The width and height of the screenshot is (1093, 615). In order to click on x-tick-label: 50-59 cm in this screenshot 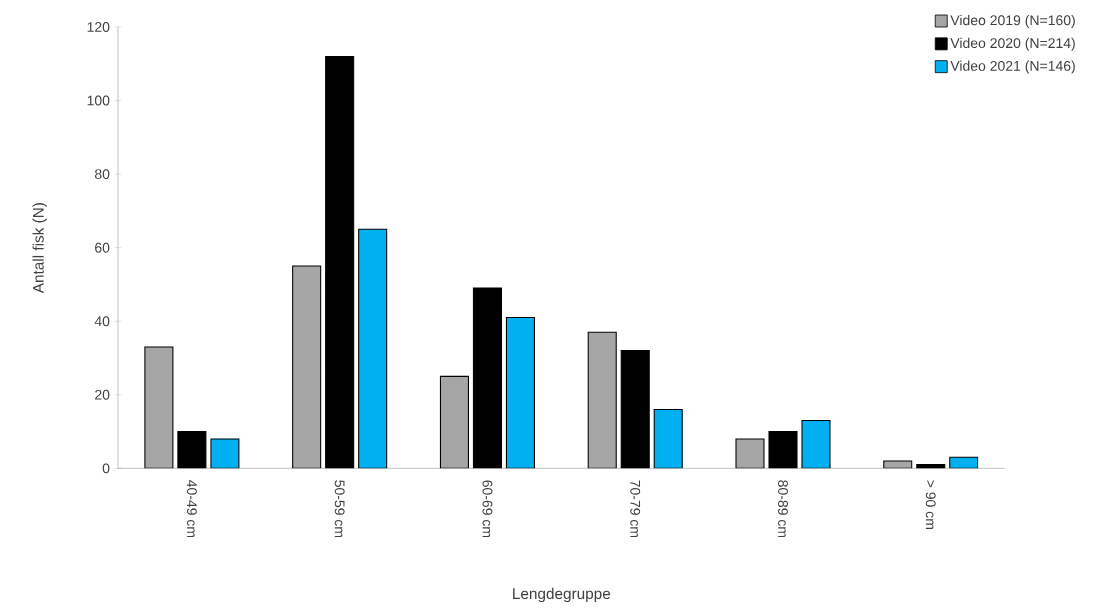, I will do `click(339, 509)`.